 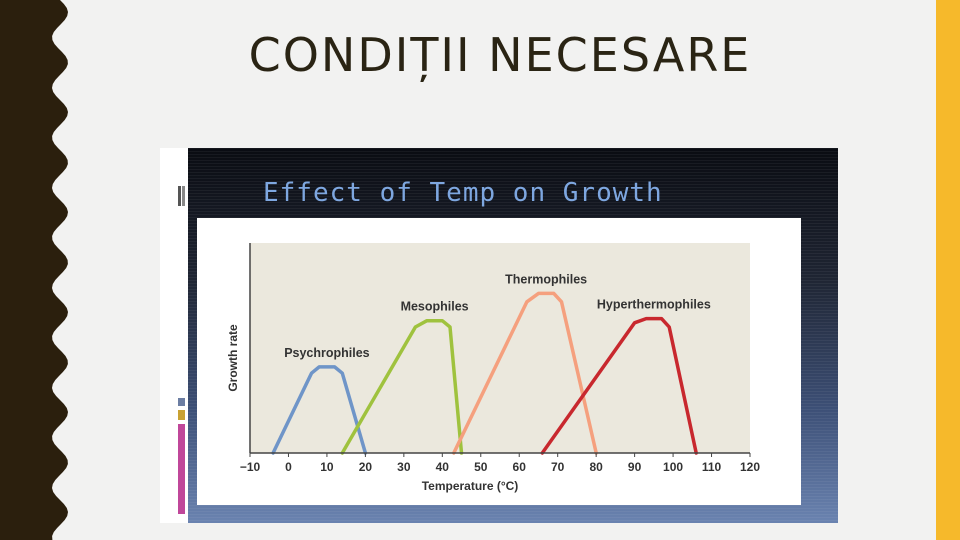 What do you see at coordinates (463, 193) in the screenshot?
I see `figure-title: Effect of Temp on Growth` at bounding box center [463, 193].